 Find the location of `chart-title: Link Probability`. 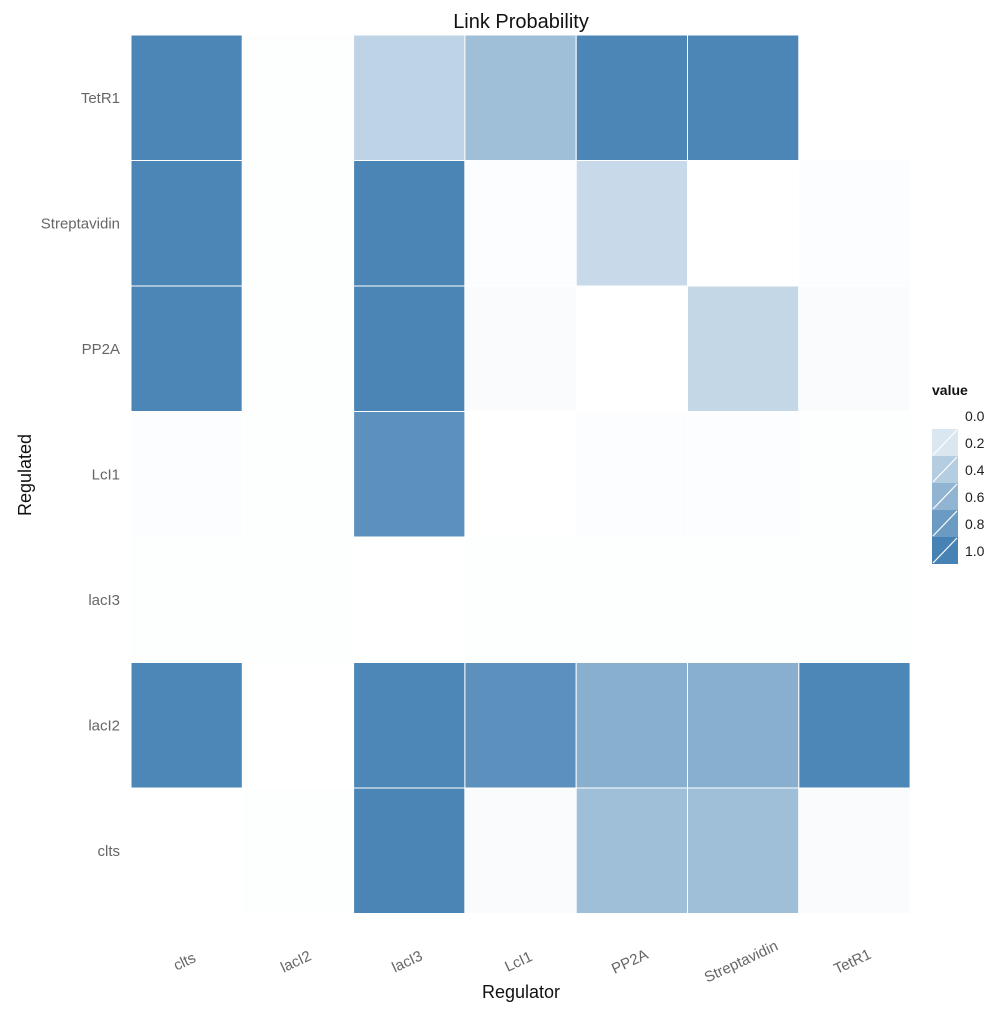

chart-title: Link Probability is located at coordinates (521, 22).